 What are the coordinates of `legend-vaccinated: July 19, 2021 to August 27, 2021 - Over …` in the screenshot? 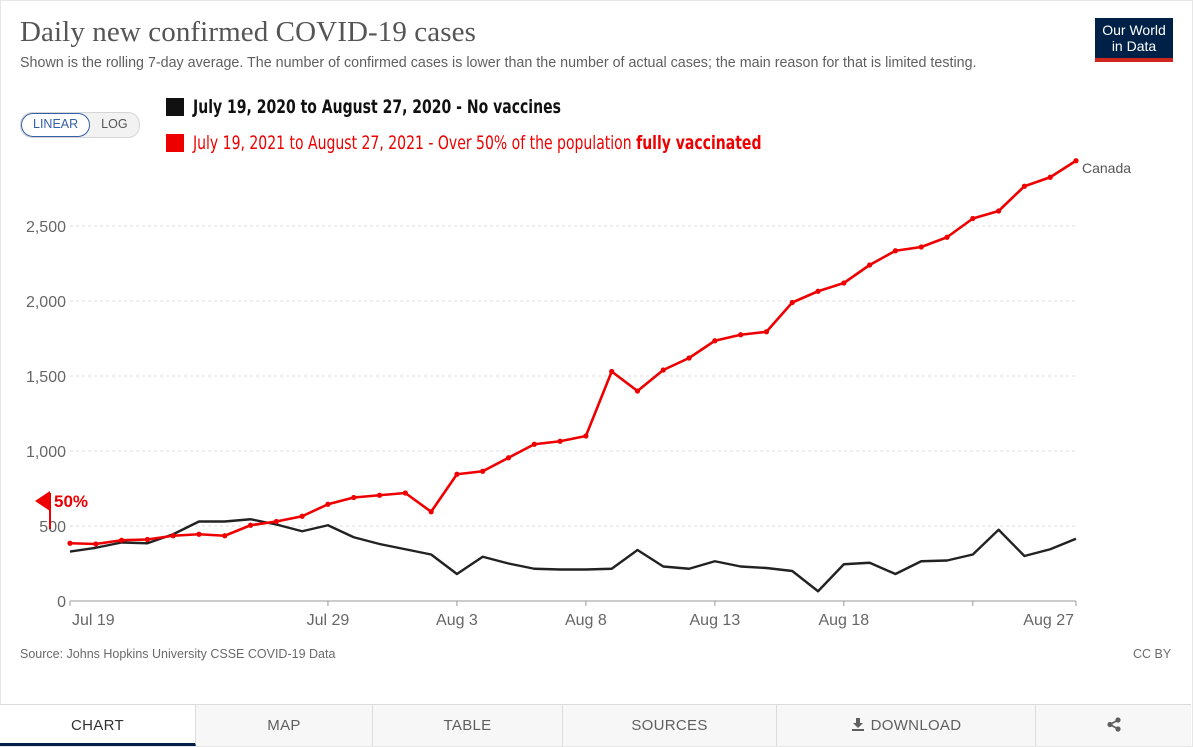 It's located at (526, 143).